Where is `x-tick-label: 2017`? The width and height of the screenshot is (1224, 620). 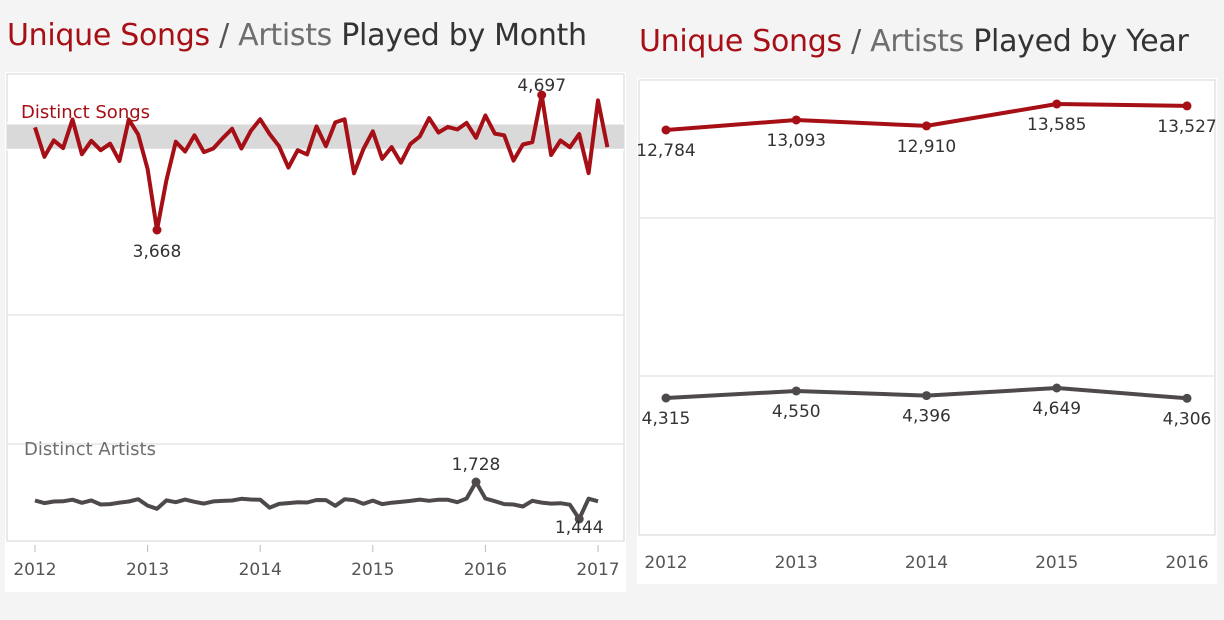 x-tick-label: 2017 is located at coordinates (597, 570).